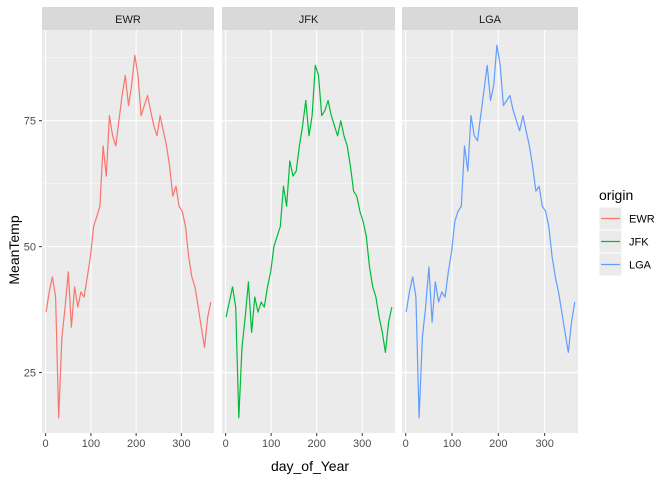 The width and height of the screenshot is (672, 480). Describe the element at coordinates (30, 122) in the screenshot. I see `y-tick-label: 75` at that location.